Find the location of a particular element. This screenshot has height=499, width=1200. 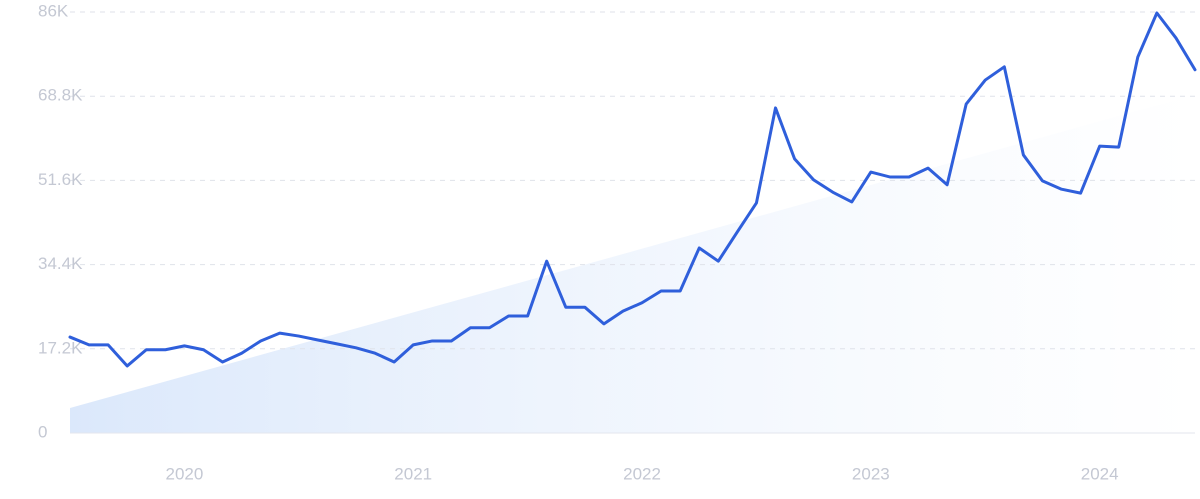

y-tick-label: 51.6K is located at coordinates (60, 179).